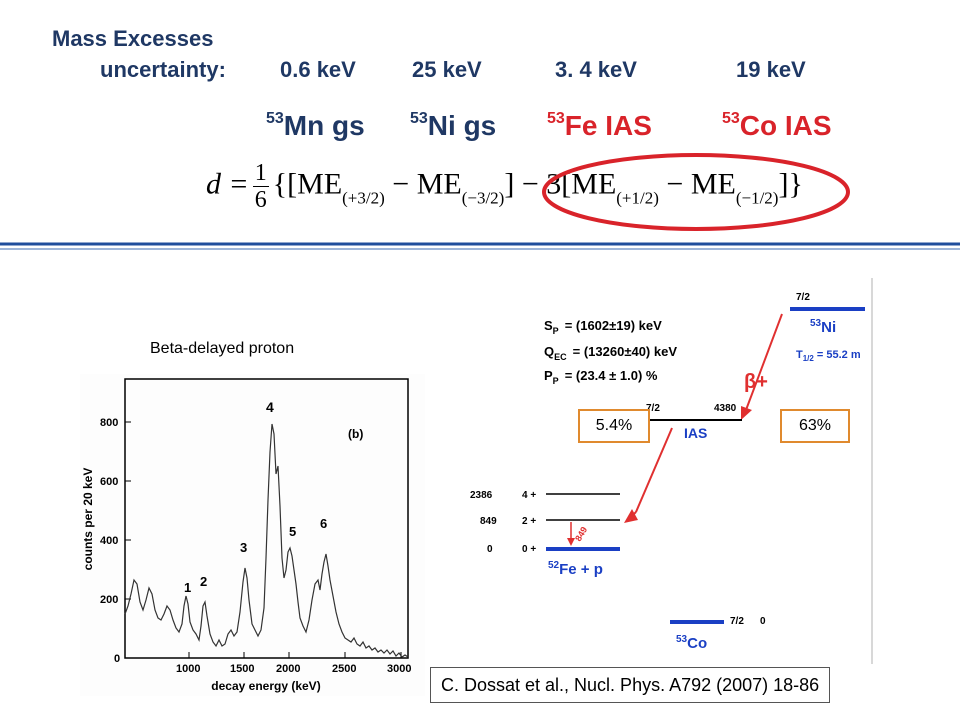 The width and height of the screenshot is (960, 720). What do you see at coordinates (603, 327) in the screenshot?
I see `sp-line: SP = (1602±19) keV` at bounding box center [603, 327].